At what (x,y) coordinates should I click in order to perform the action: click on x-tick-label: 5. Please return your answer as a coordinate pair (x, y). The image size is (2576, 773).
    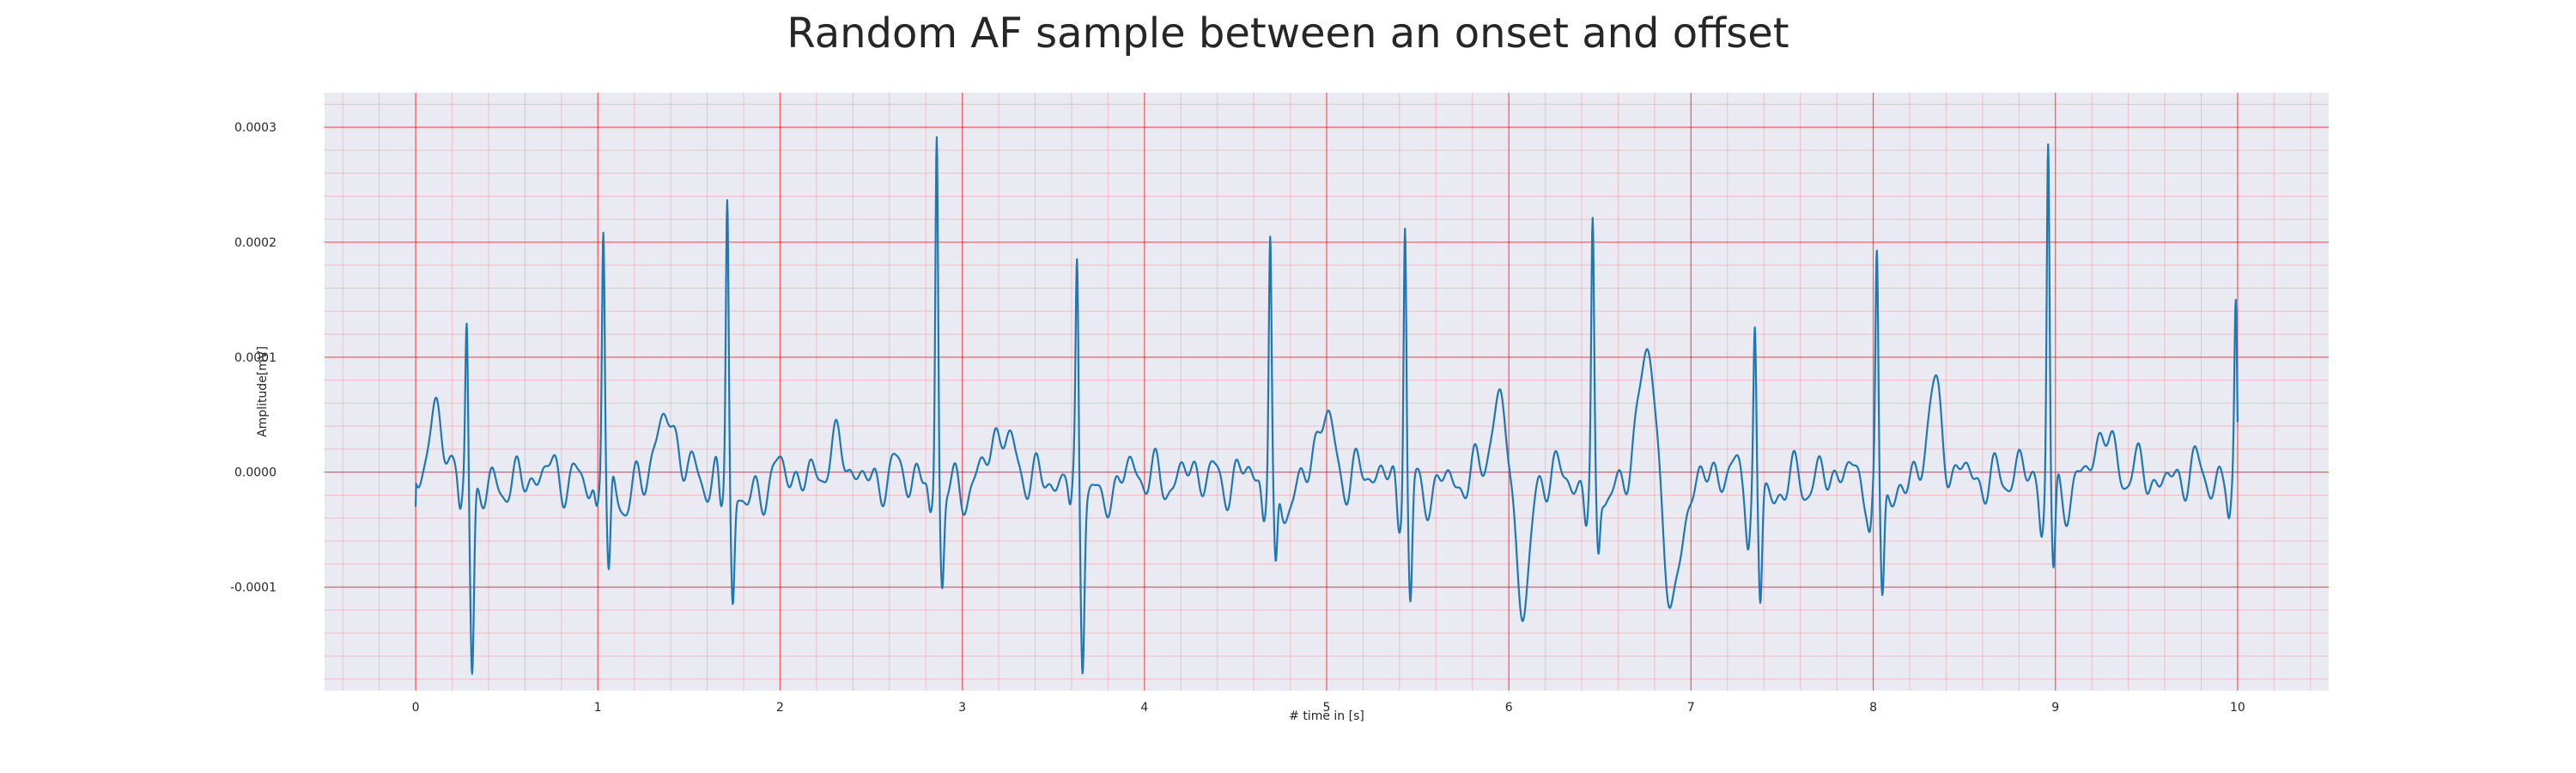
    Looking at the image, I should click on (1327, 708).